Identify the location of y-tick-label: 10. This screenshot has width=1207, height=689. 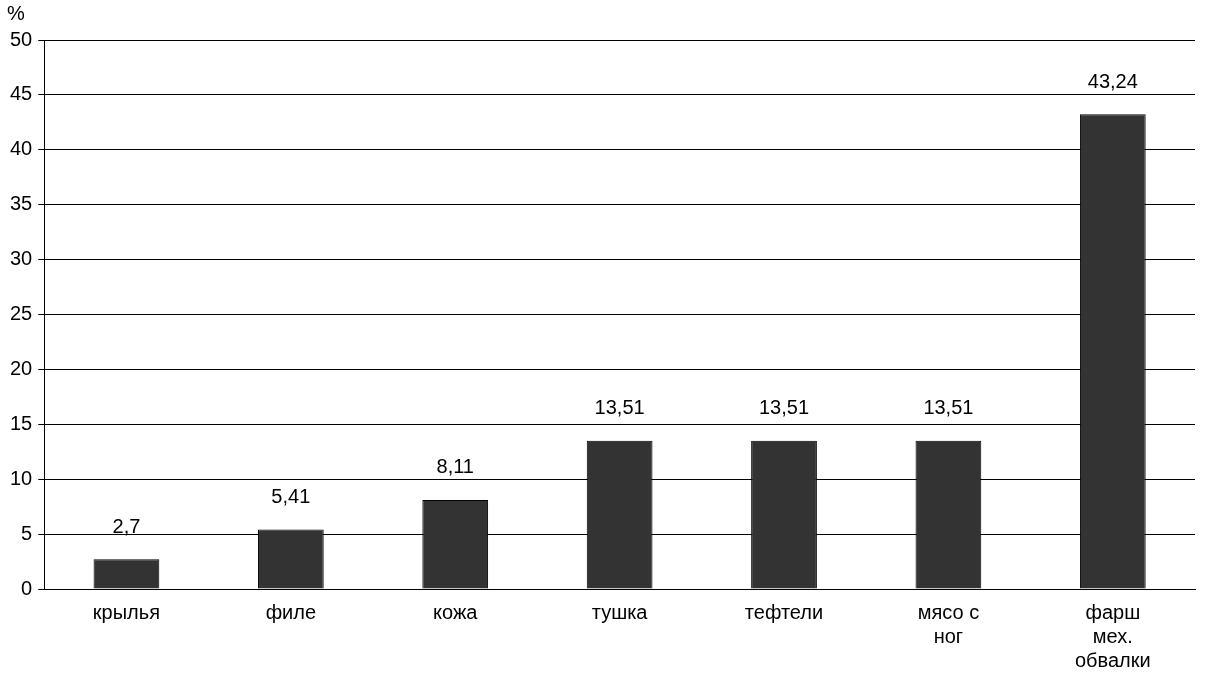
(21, 477).